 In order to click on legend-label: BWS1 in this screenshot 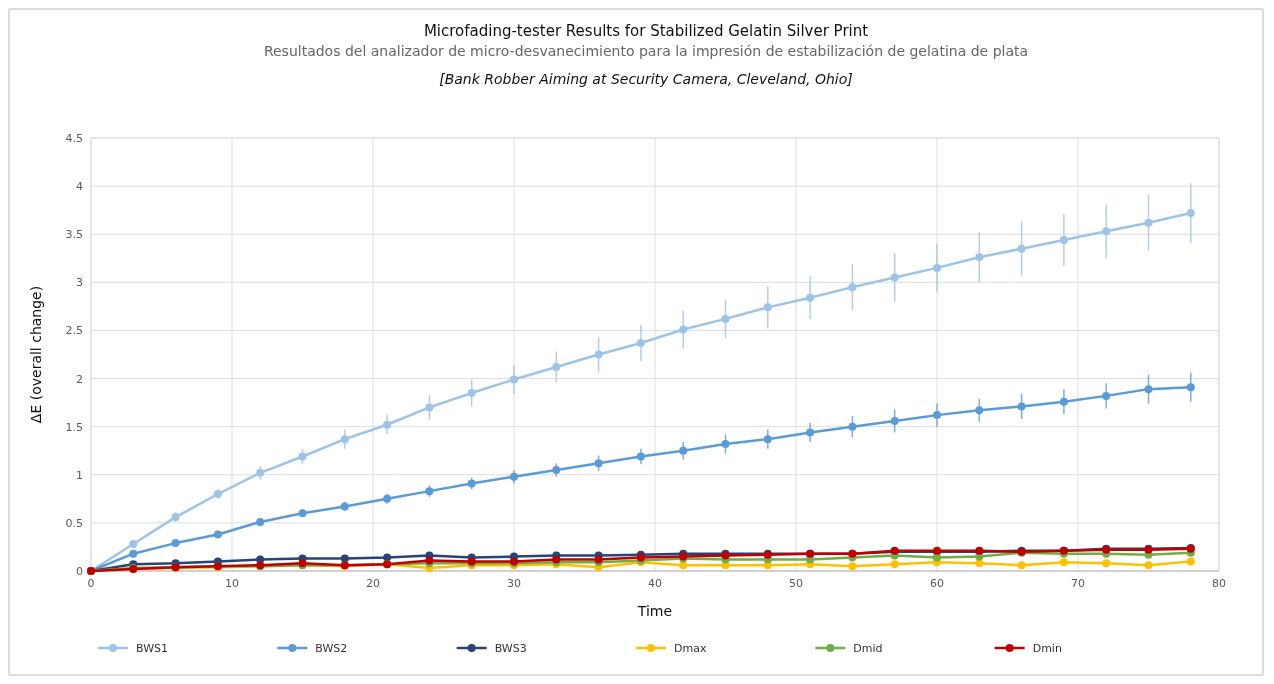, I will do `click(152, 648)`.